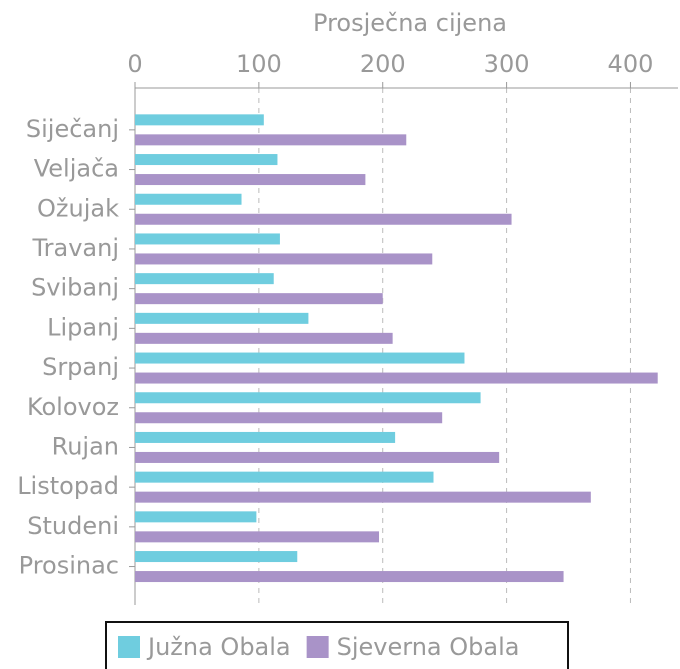 The width and height of the screenshot is (680, 669). I want to click on y-tick-label: Ožujak, so click(78, 208).